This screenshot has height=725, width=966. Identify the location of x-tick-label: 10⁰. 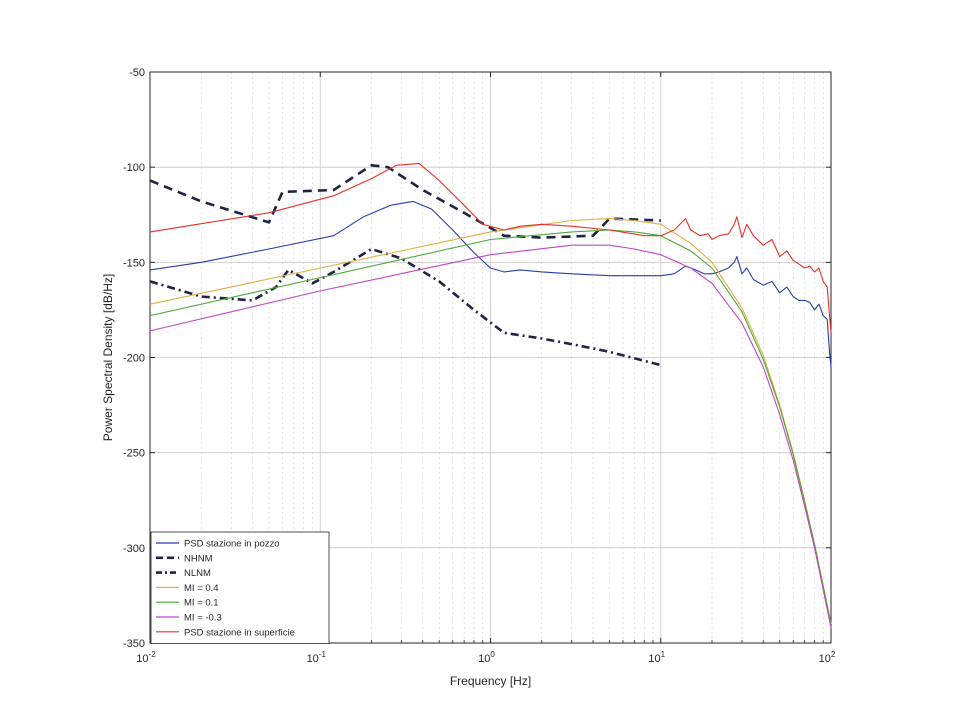
(486, 657).